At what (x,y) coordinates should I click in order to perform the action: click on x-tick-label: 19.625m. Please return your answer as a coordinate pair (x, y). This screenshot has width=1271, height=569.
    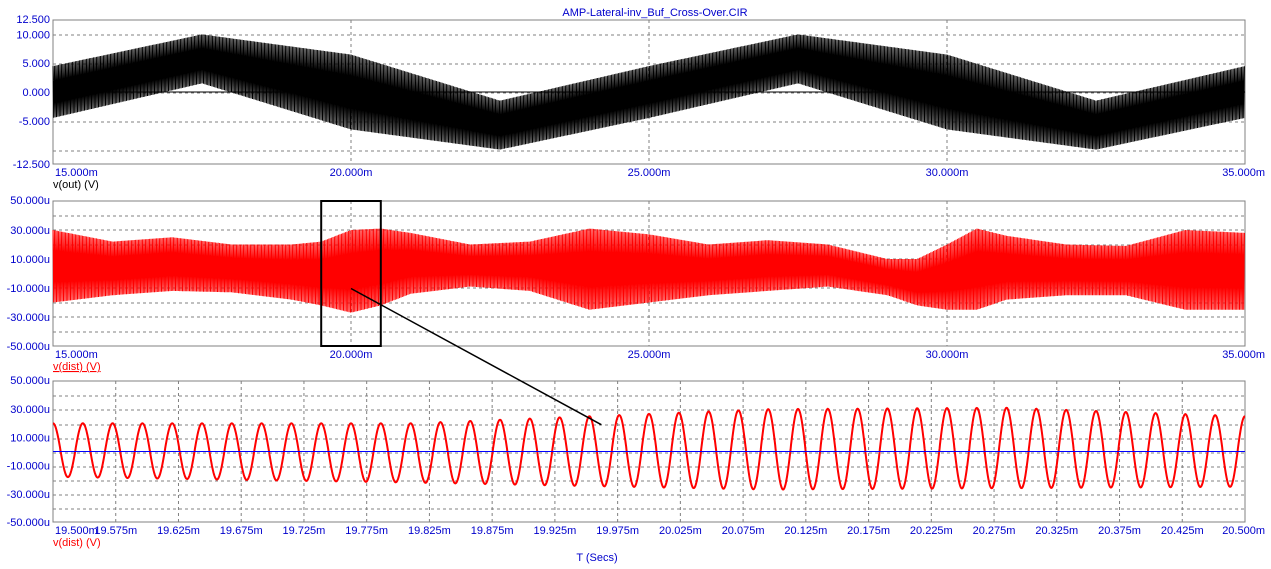
    Looking at the image, I should click on (178, 531).